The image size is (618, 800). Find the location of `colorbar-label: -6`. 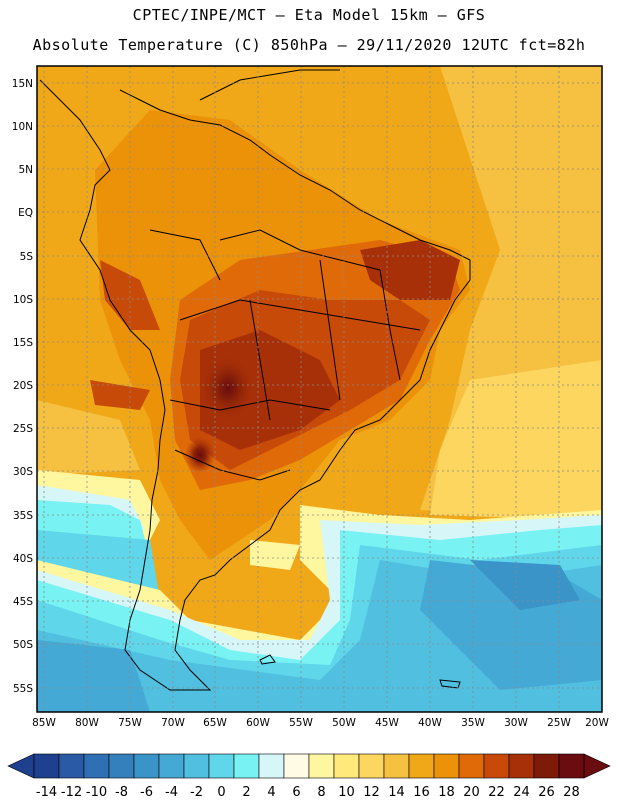

colorbar-label: -6 is located at coordinates (146, 792).